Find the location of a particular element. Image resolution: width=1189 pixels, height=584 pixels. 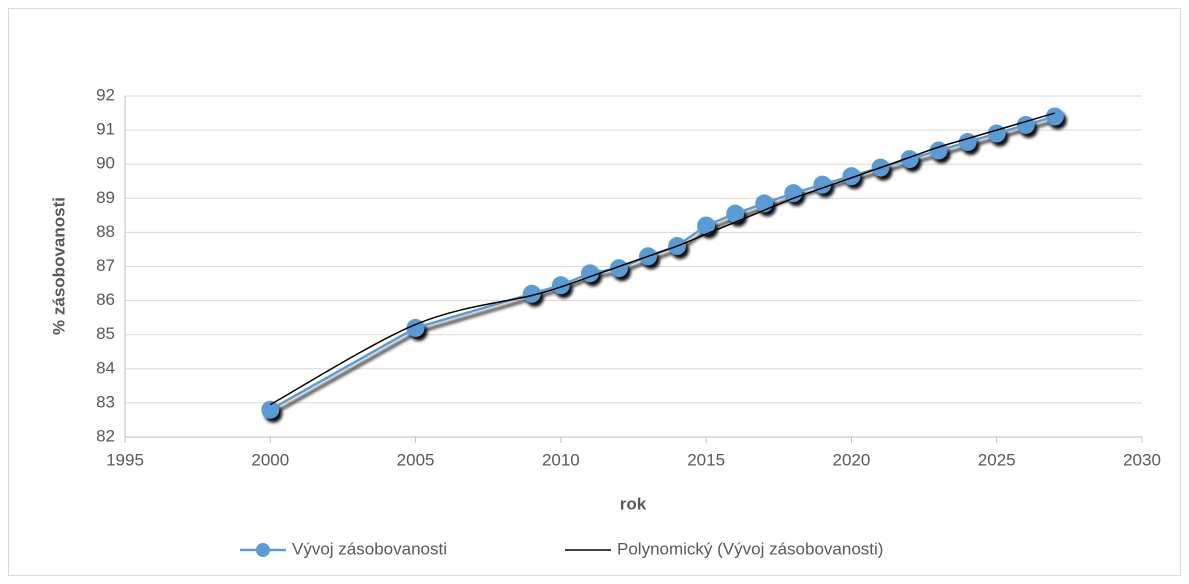

y-tick-label: 88 is located at coordinates (105, 231).